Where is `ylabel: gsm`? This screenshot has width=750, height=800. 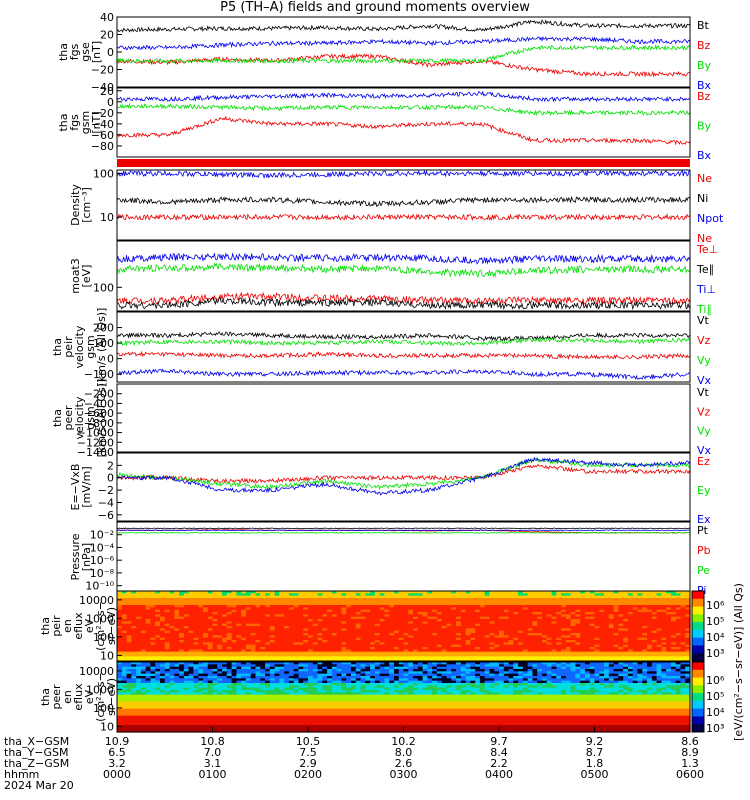
ylabel: gsm is located at coordinates (85, 122).